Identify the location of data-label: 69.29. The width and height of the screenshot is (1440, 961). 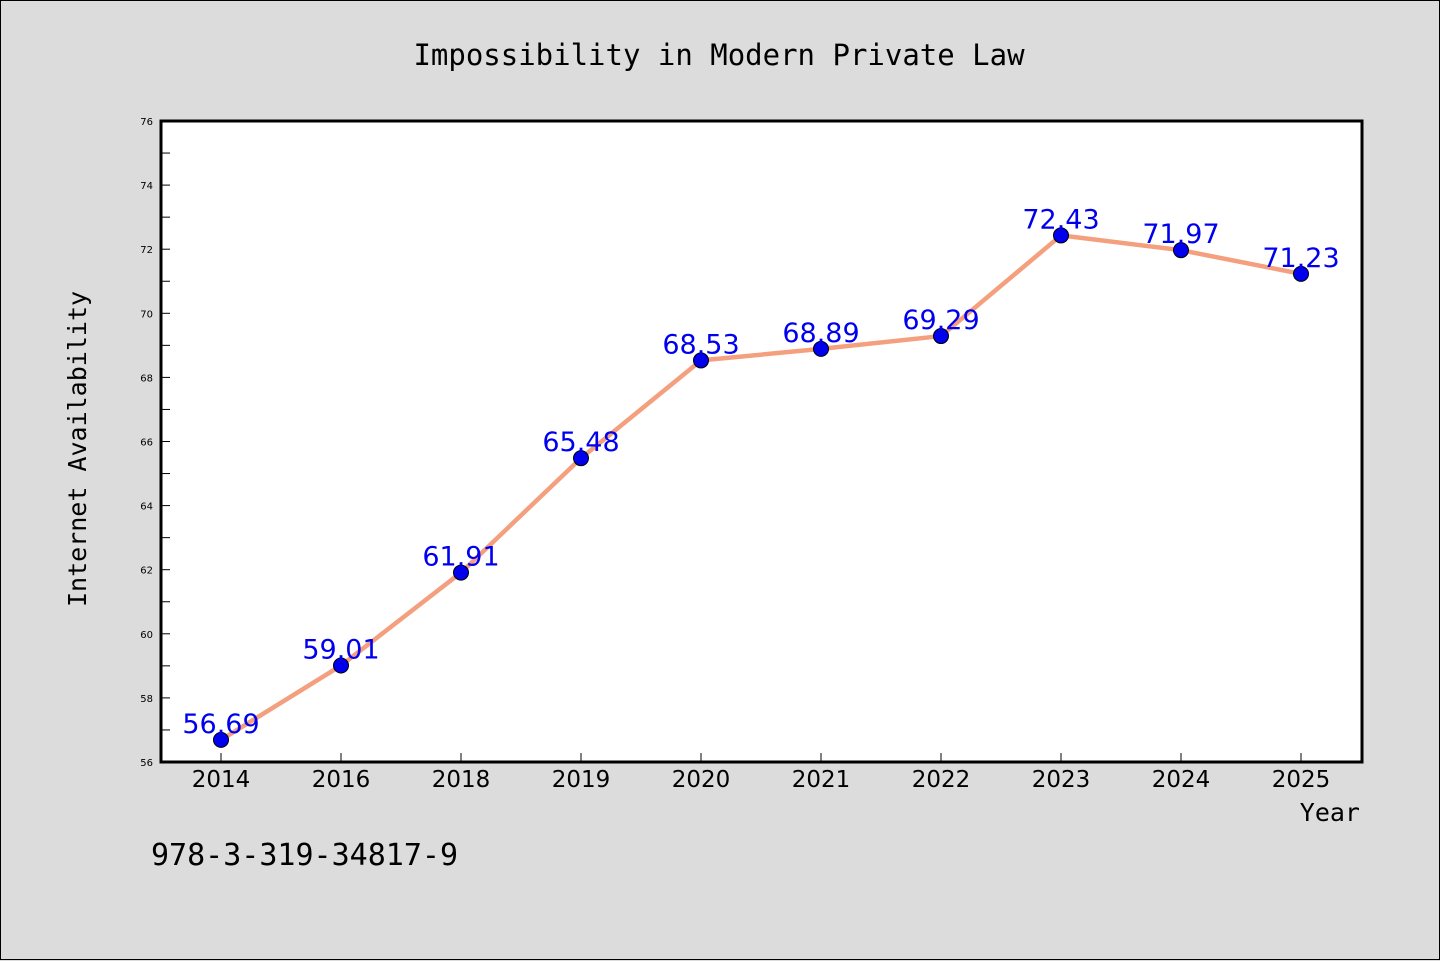
(940, 320).